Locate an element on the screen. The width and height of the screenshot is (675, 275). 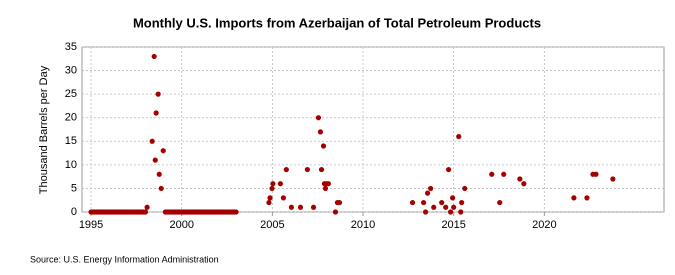
x-tick-label: 2010 is located at coordinates (363, 225).